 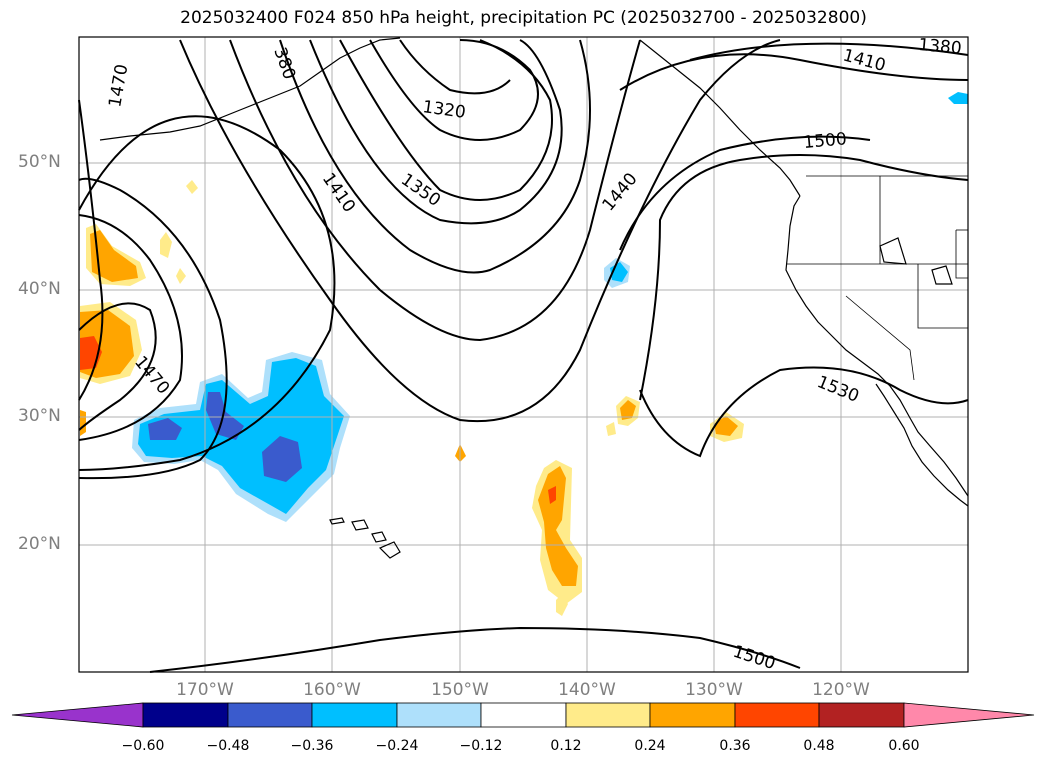 I want to click on lon-label: 120°W, so click(x=841, y=690).